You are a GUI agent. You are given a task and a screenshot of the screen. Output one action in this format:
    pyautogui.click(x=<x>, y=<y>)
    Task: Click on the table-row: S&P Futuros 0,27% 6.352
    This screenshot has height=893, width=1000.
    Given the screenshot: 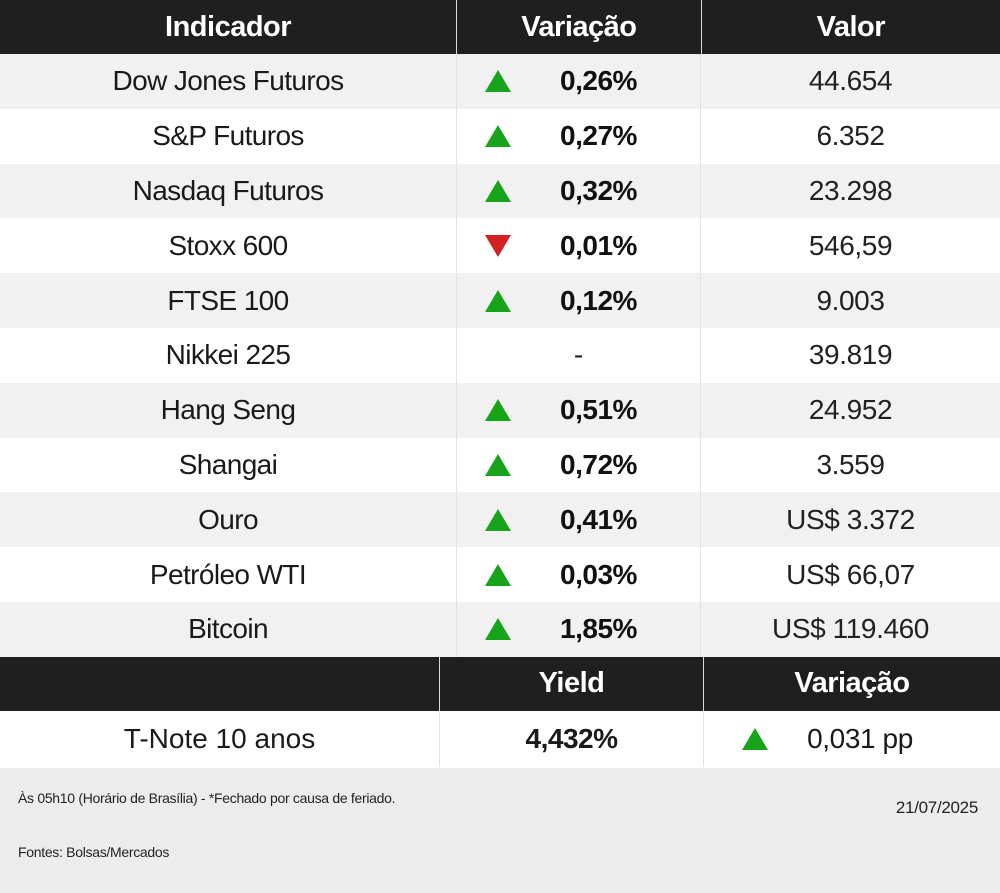 What is the action you would take?
    pyautogui.click(x=500, y=136)
    